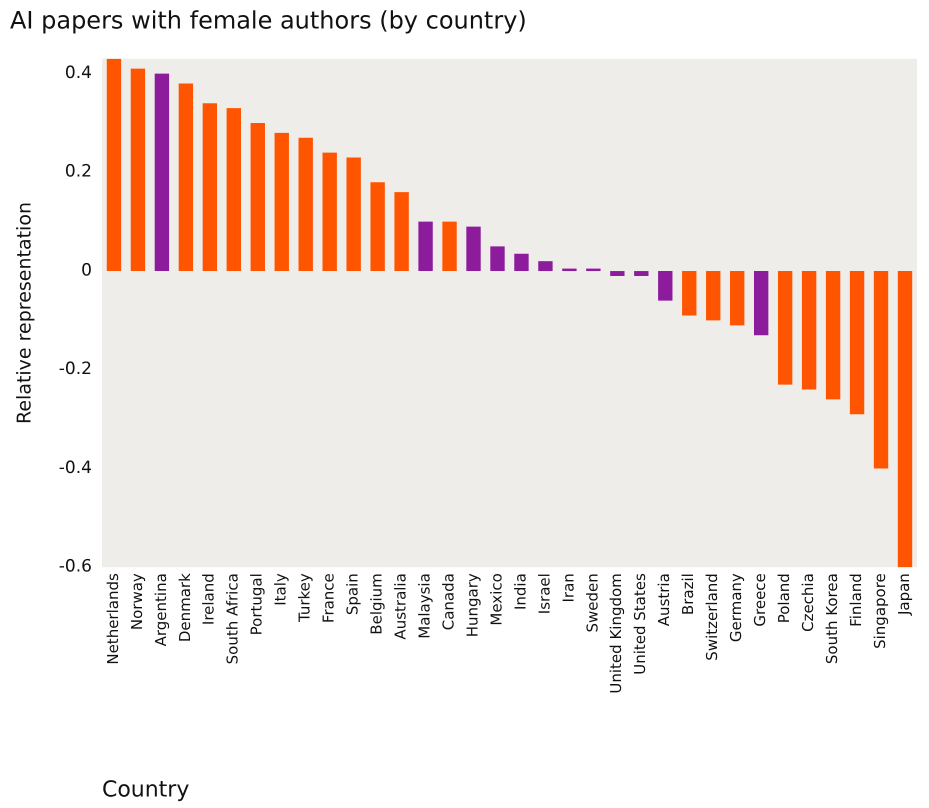 The width and height of the screenshot is (929, 808). Describe the element at coordinates (161, 609) in the screenshot. I see `x-tick-label: Argentina` at that location.